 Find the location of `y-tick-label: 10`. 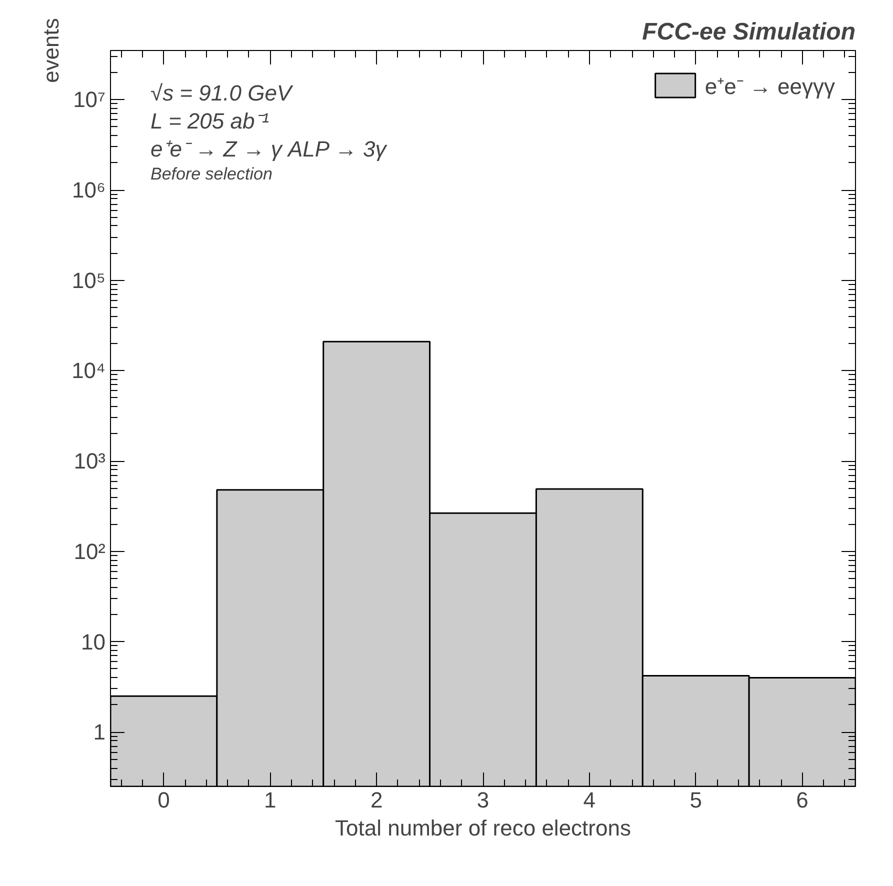

y-tick-label: 10 is located at coordinates (93, 641).